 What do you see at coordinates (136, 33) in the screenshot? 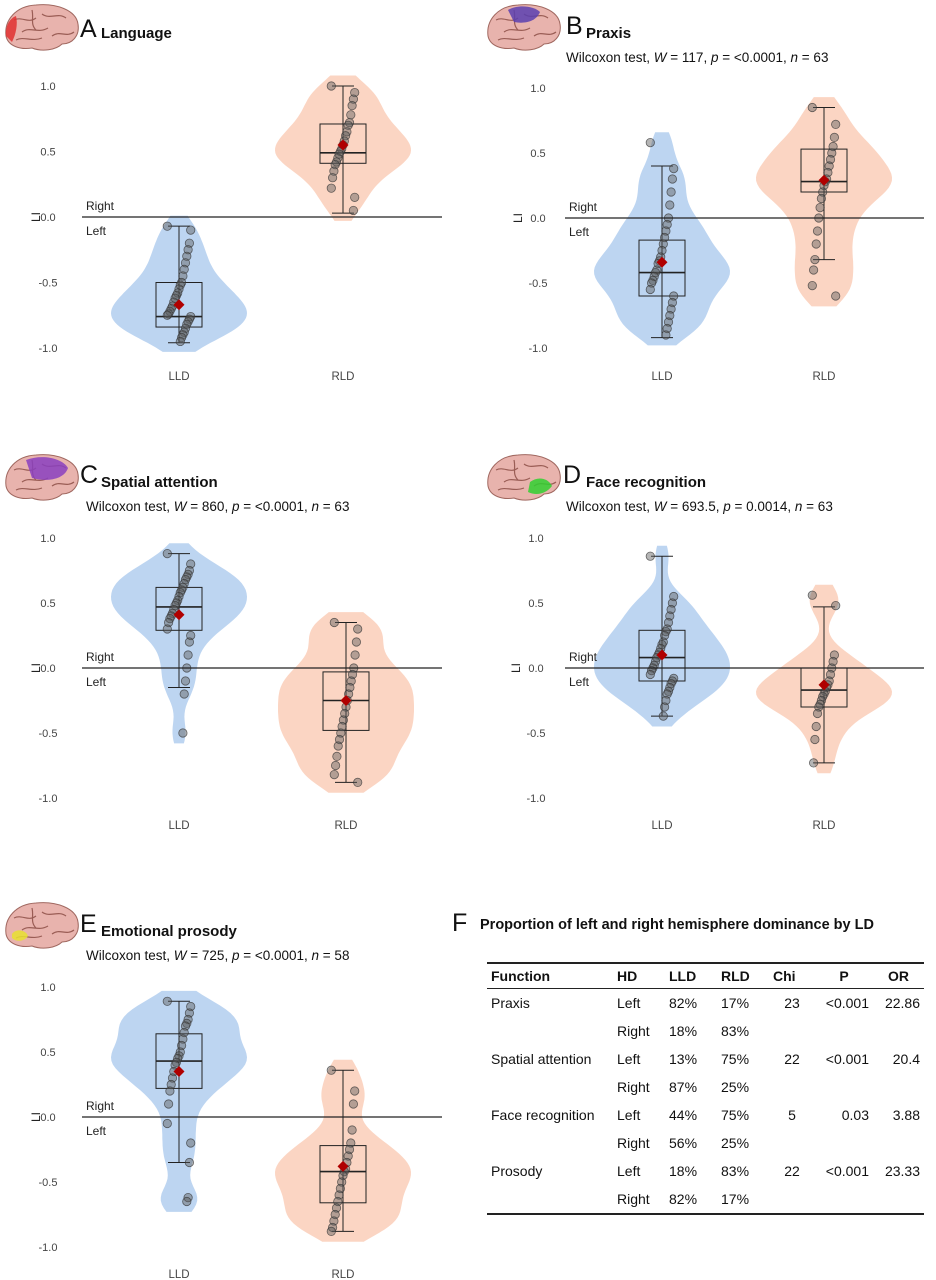
I see `panel-title: Language` at bounding box center [136, 33].